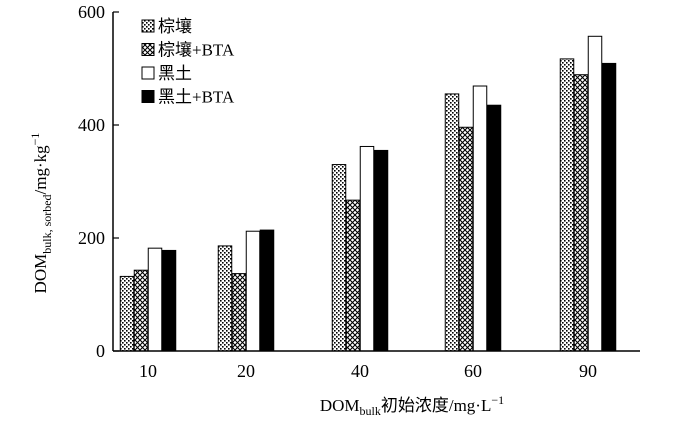  What do you see at coordinates (40, 274) in the screenshot?
I see `y-axis-title-main: DOM` at bounding box center [40, 274].